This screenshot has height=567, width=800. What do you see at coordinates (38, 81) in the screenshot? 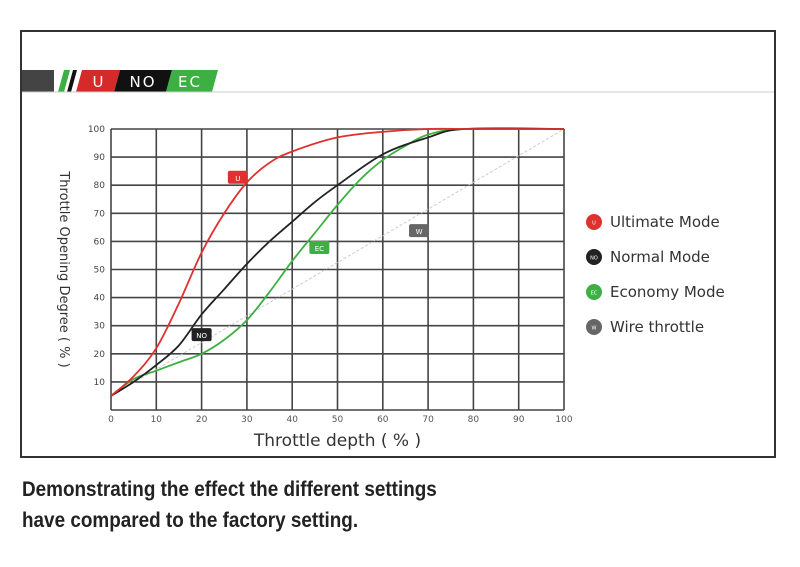
I see `logo-dark-block` at bounding box center [38, 81].